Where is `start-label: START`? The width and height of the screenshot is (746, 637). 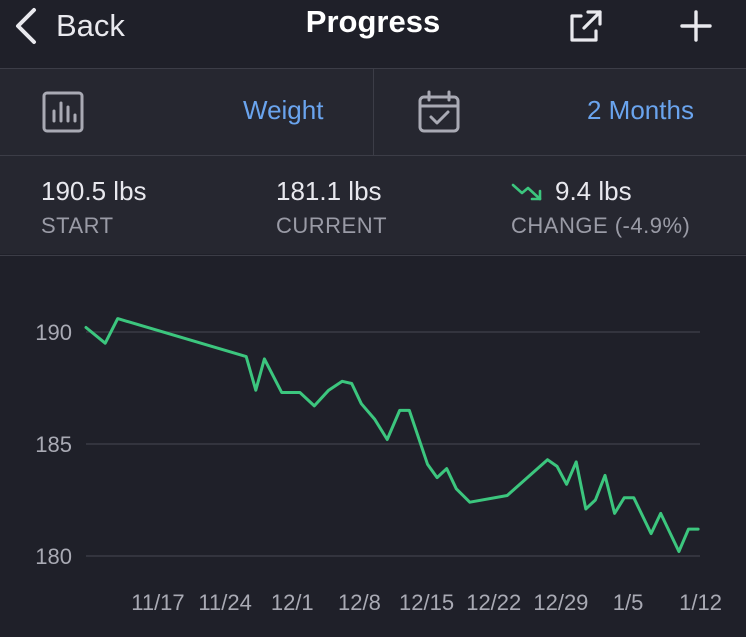
start-label: START is located at coordinates (77, 225).